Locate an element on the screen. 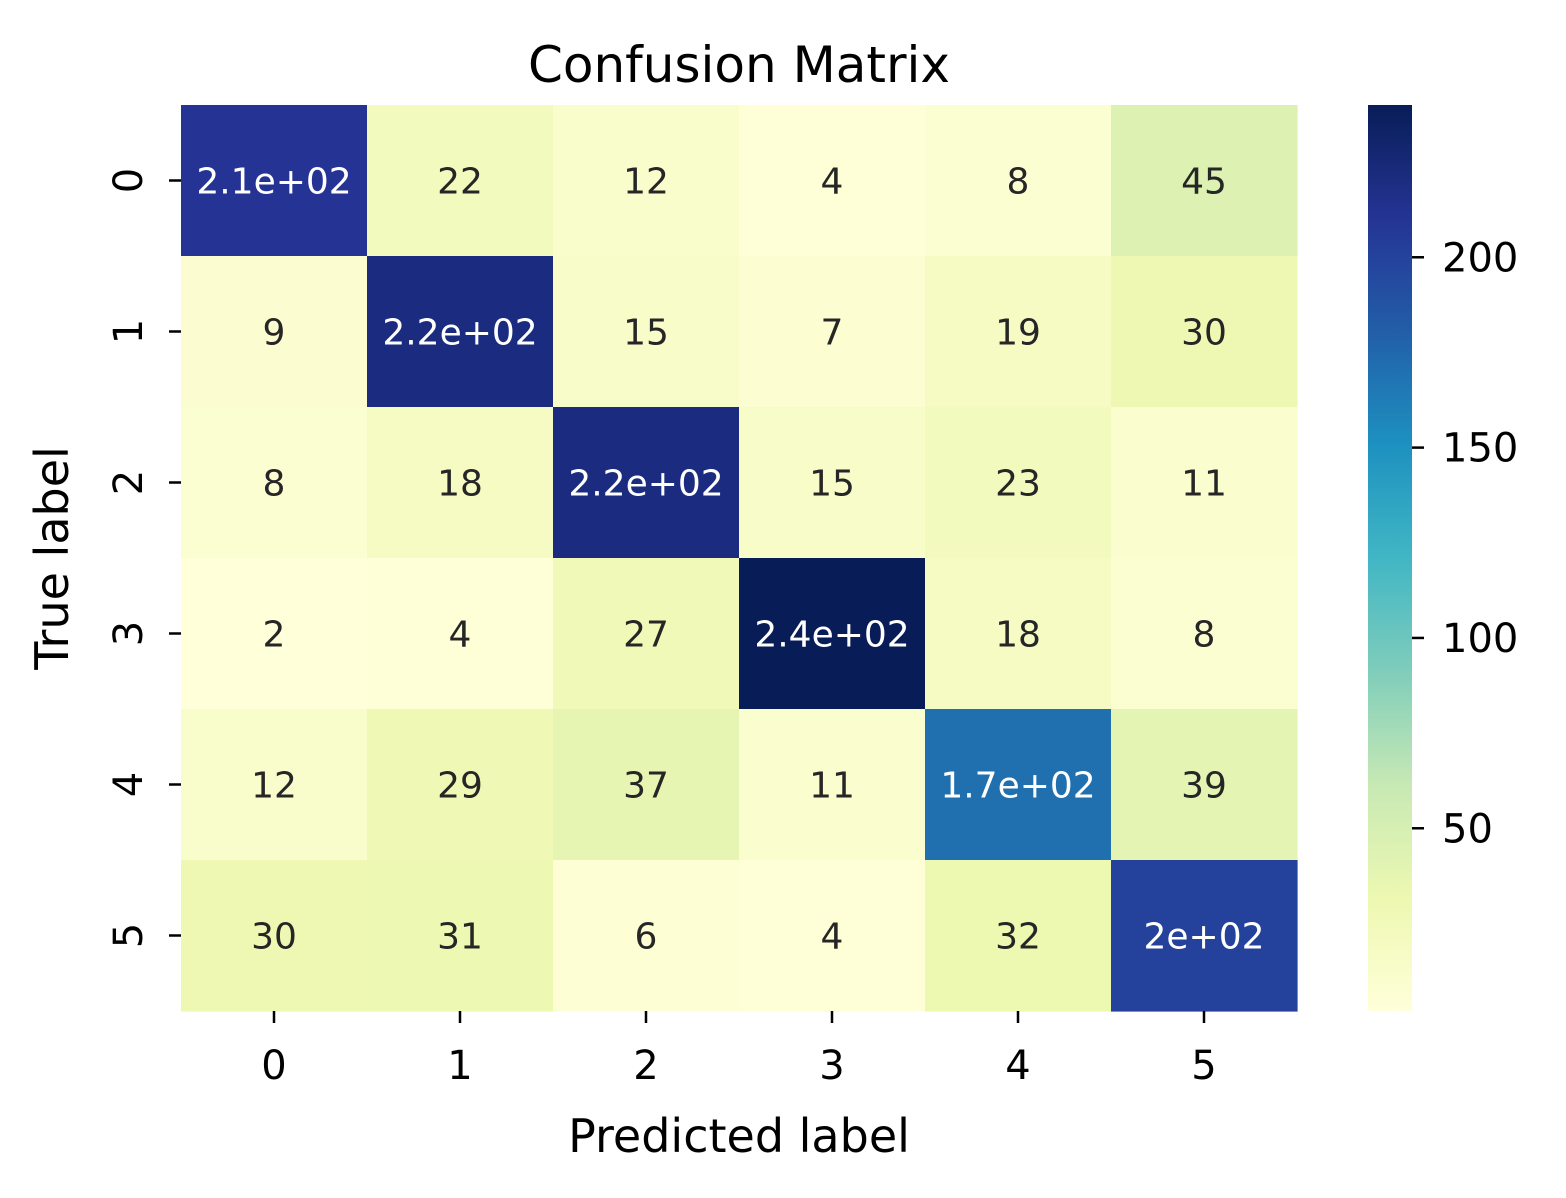 This screenshot has width=1566, height=1198. cell-r3-c4 is located at coordinates (1018, 634).